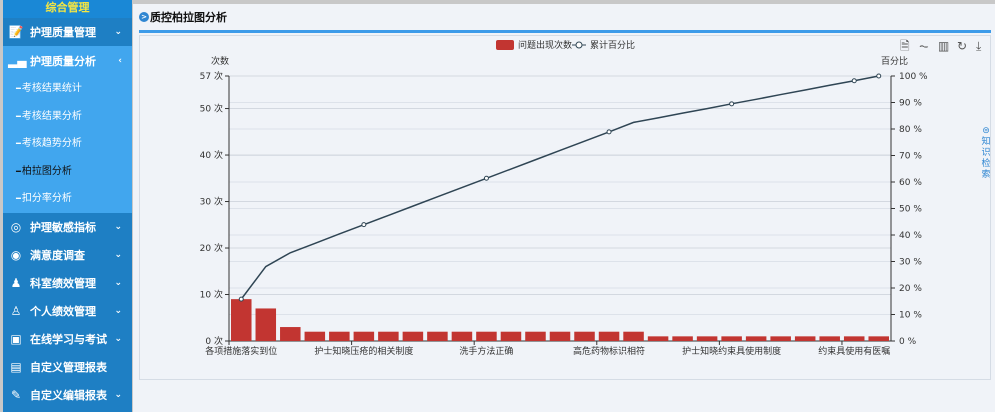 The image size is (995, 412). Describe the element at coordinates (905, 46) in the screenshot. I see `data-view-icon: 🗎` at that location.